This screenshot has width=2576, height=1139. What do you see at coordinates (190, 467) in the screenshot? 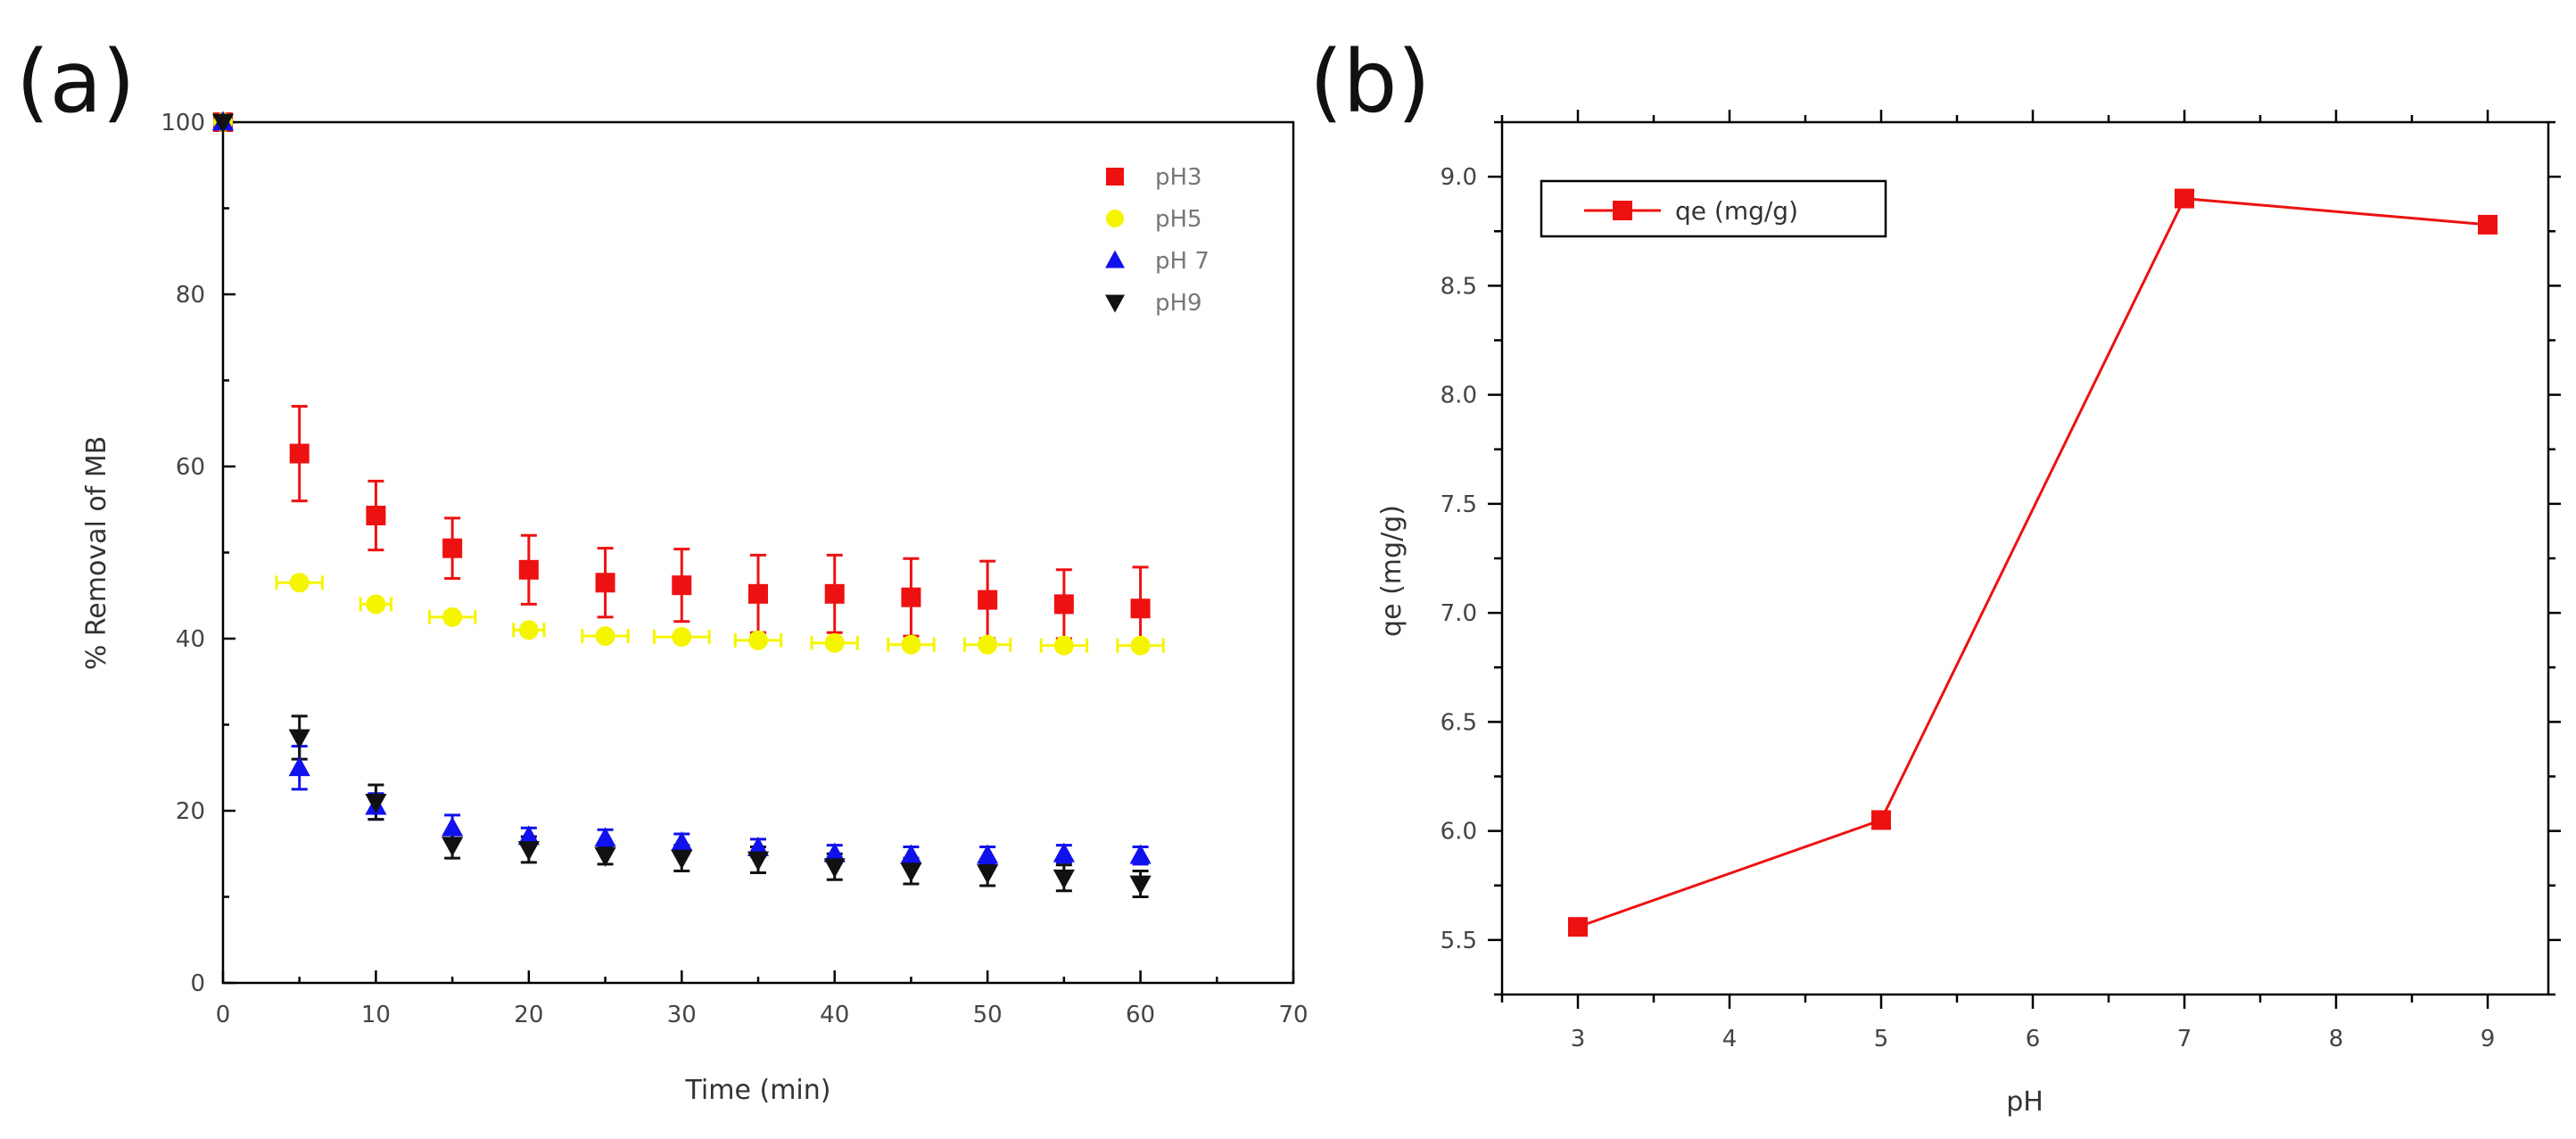
I see `y-tick-label: 60` at bounding box center [190, 467].